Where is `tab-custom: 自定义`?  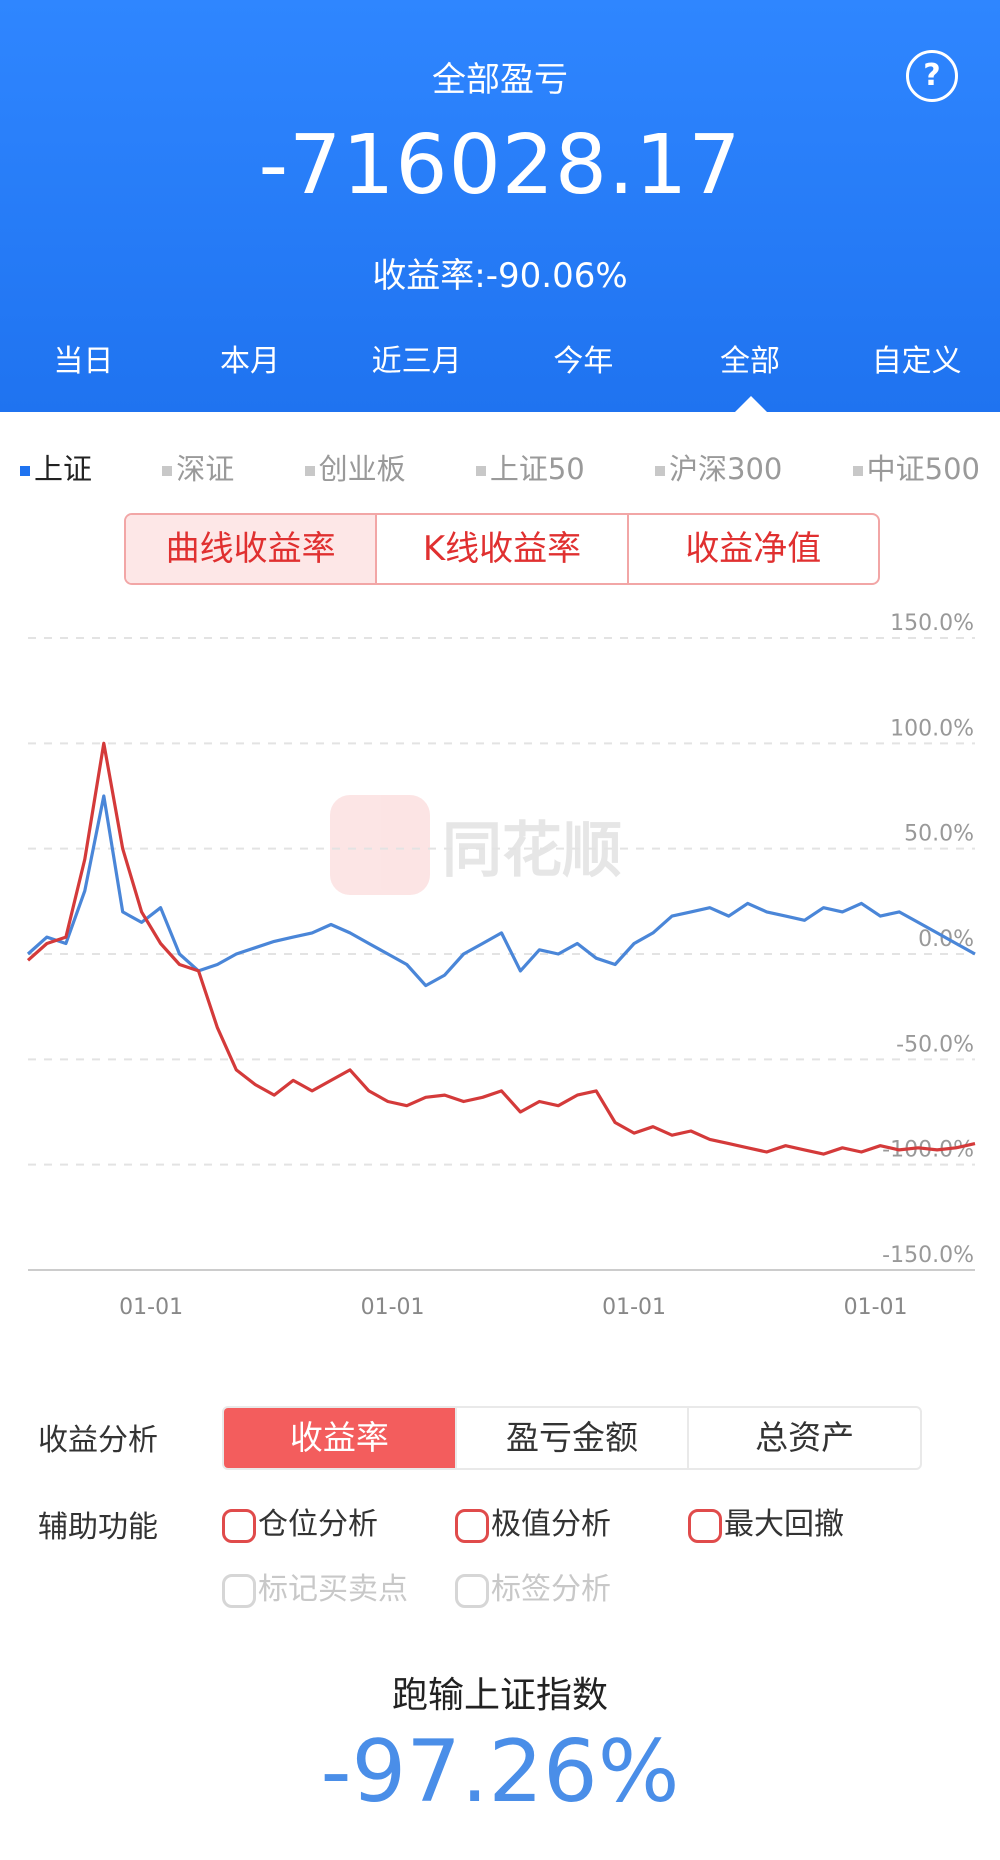 tab-custom: 自定义 is located at coordinates (916, 361).